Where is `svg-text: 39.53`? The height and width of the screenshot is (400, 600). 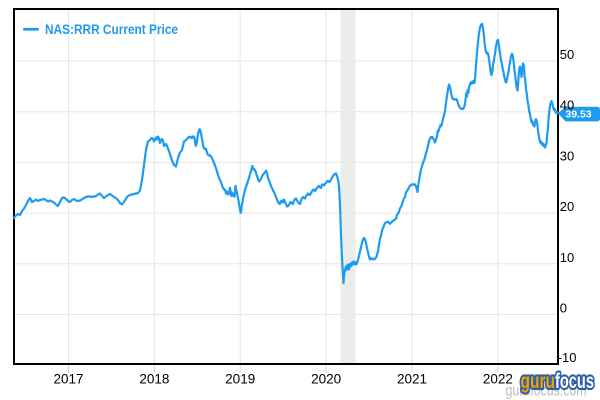
svg-text: 39.53 is located at coordinates (578, 115).